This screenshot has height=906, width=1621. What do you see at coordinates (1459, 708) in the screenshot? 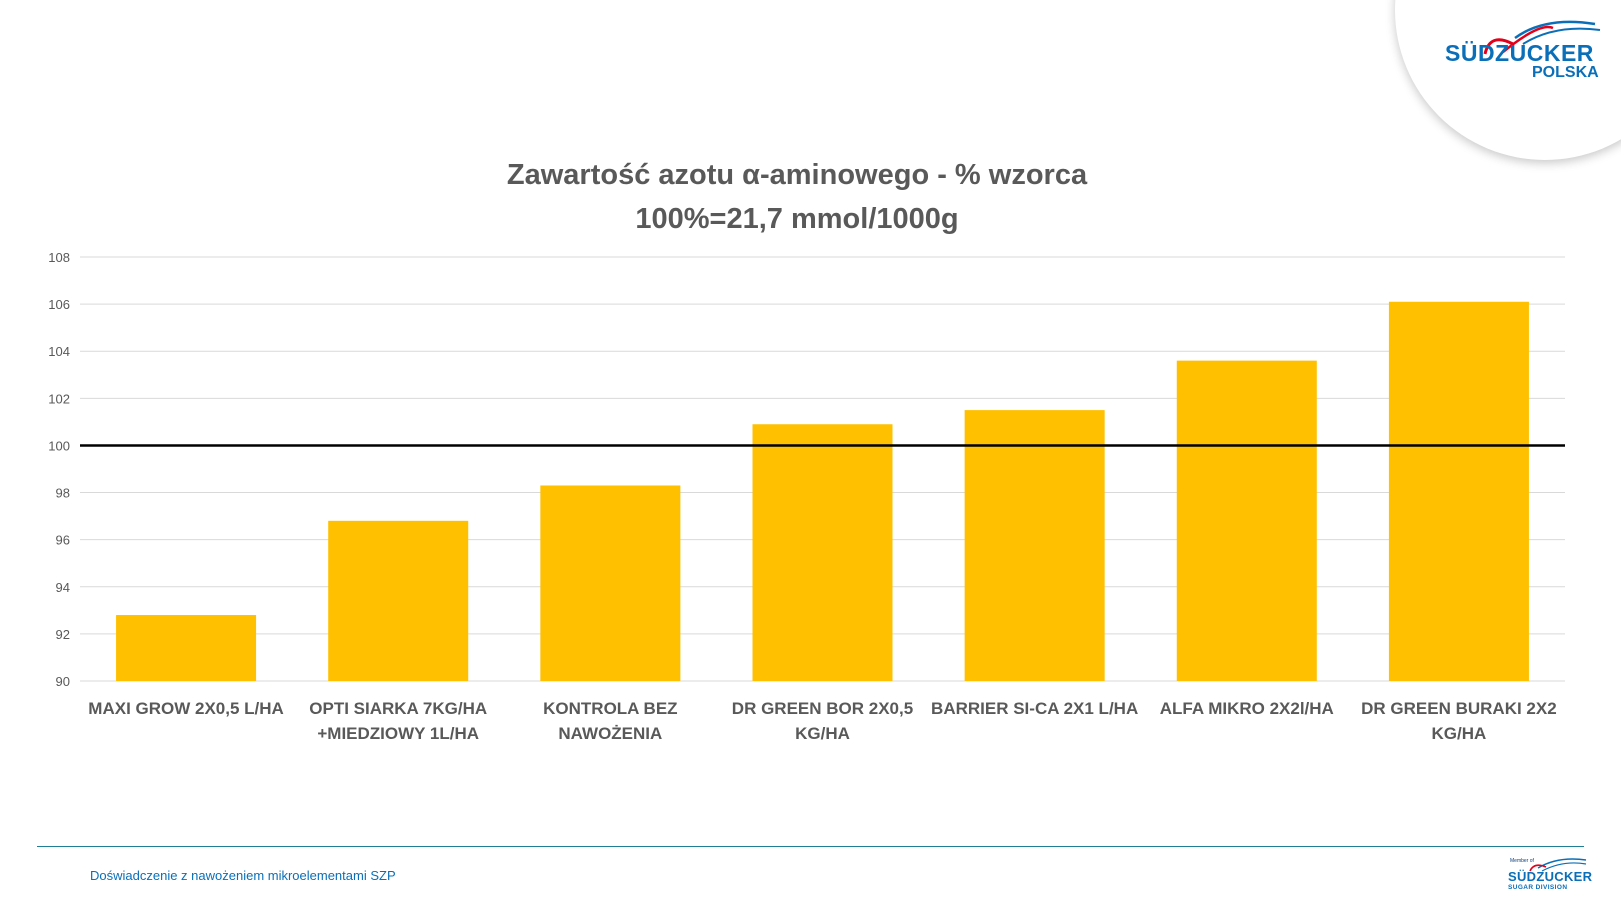
I see `x-tick-label: DR GREEN BURAKI 2X2` at bounding box center [1459, 708].